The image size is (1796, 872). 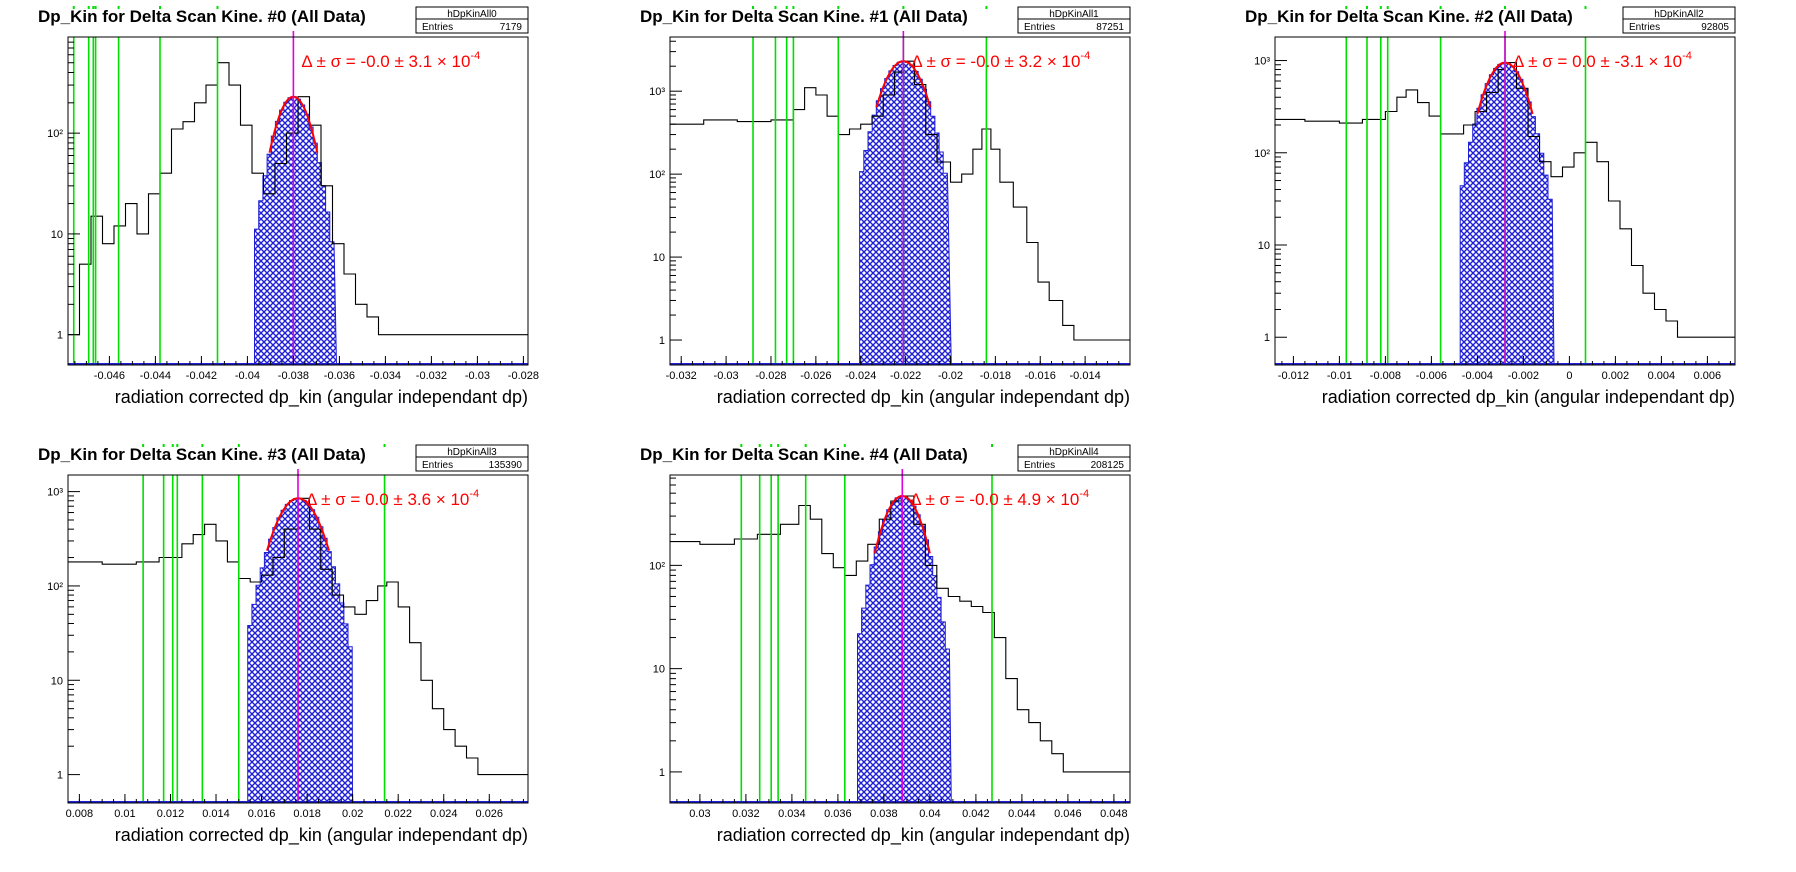 What do you see at coordinates (155, 376) in the screenshot?
I see `x-tick-label: -0.044` at bounding box center [155, 376].